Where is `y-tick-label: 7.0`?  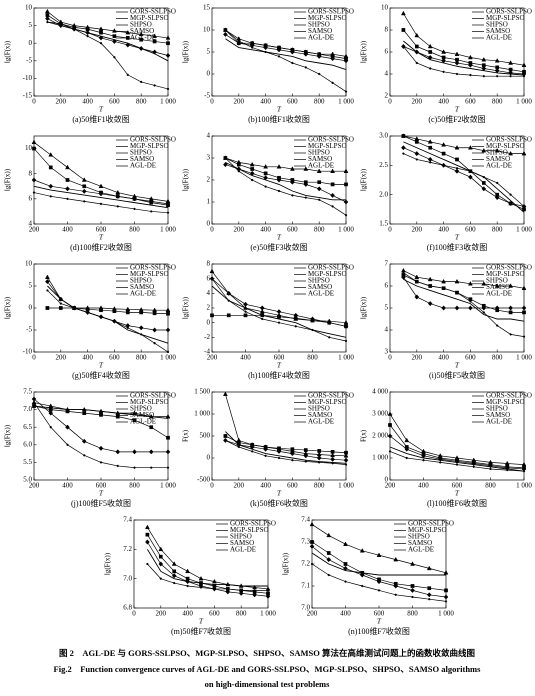
y-tick-label: 7.0 is located at coordinates (305, 608).